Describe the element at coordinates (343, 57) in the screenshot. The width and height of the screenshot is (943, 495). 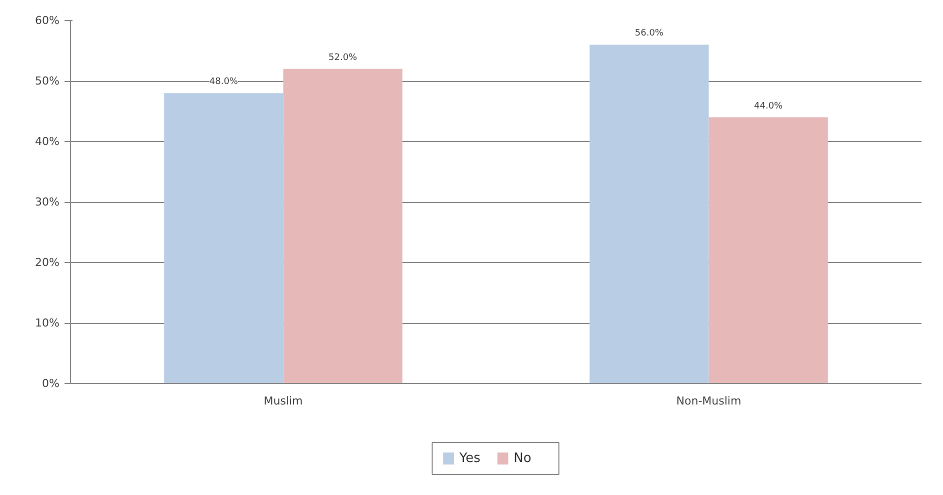
I see `data-label: 52.0%` at that location.